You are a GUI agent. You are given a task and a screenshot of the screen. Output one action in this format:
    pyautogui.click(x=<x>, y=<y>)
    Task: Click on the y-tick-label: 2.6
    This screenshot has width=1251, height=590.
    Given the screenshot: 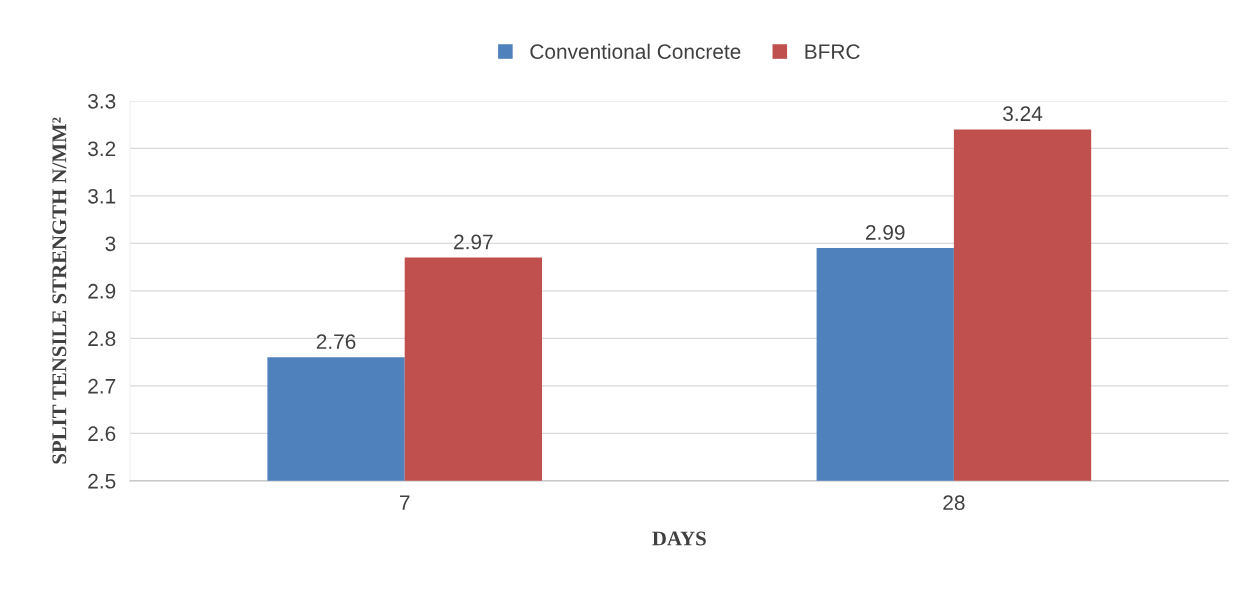 What is the action you would take?
    pyautogui.click(x=102, y=434)
    